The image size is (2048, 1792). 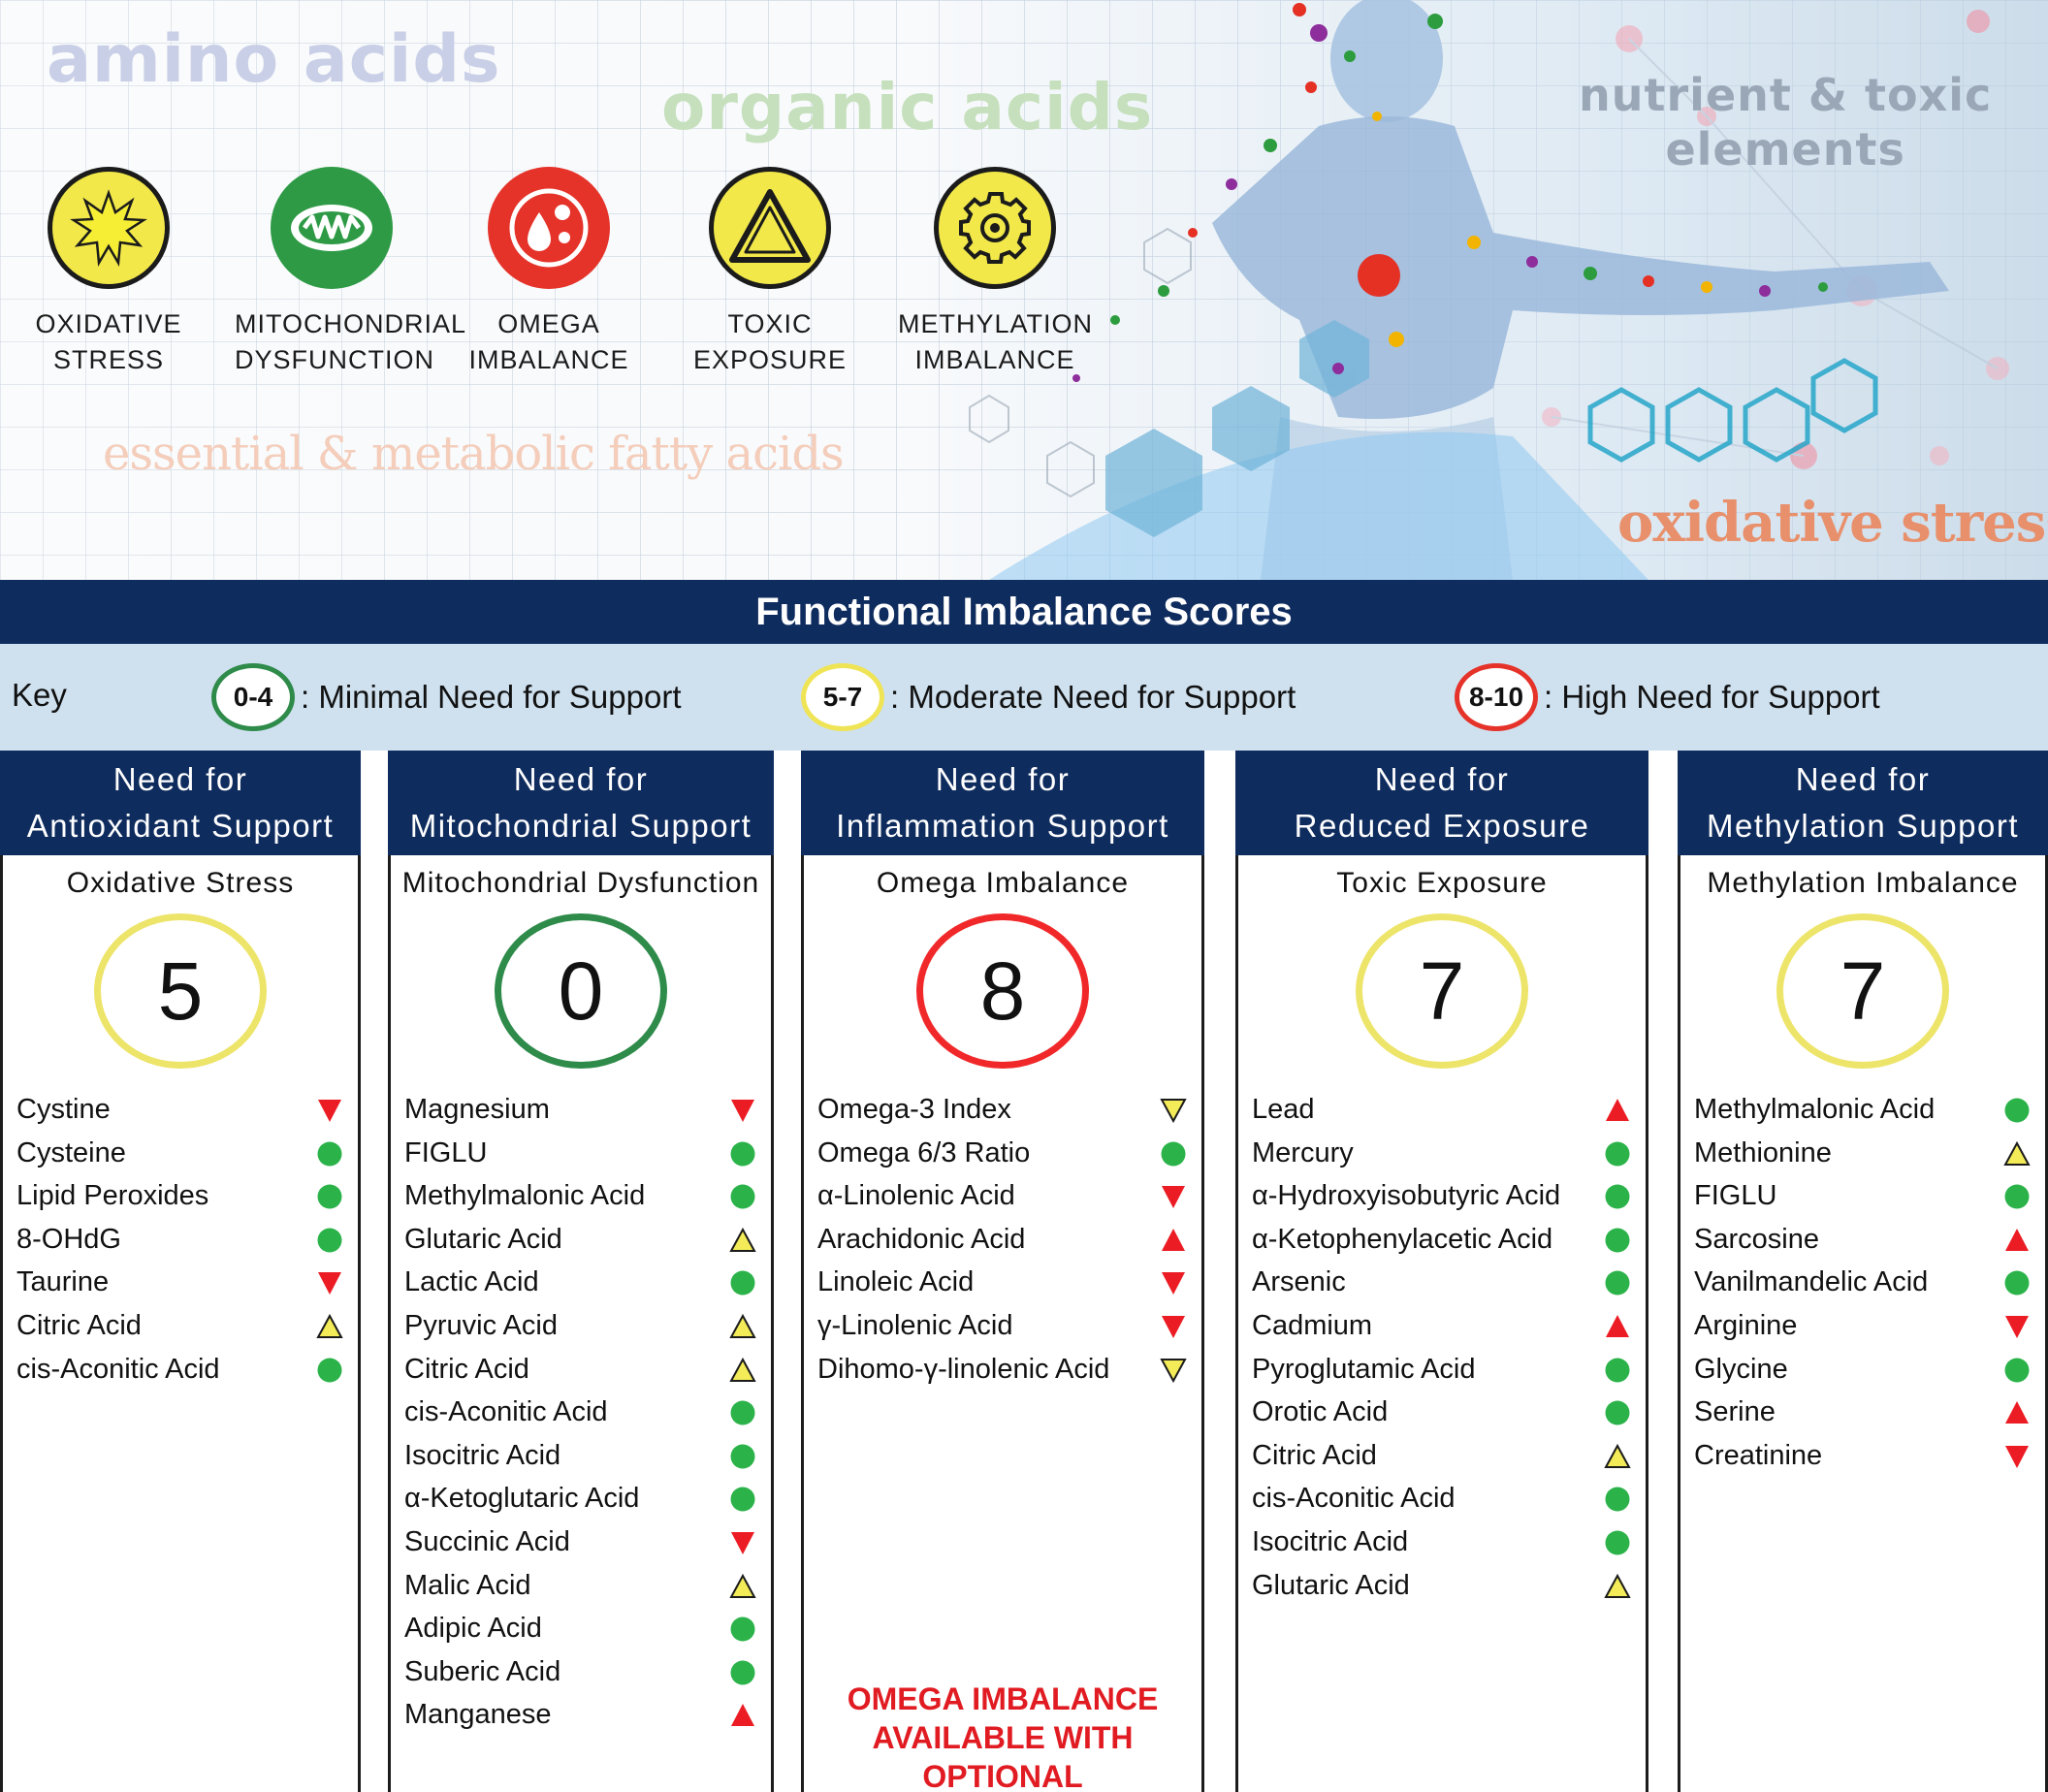 I want to click on starburst-icon, so click(x=109, y=228).